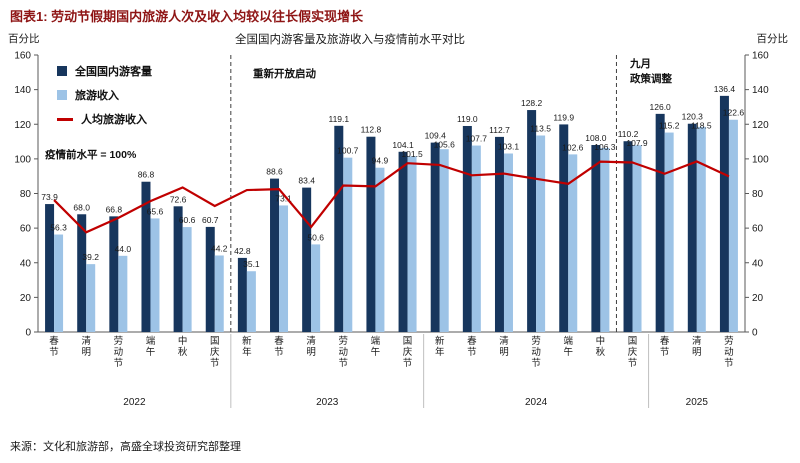 The height and width of the screenshot is (463, 800). Describe the element at coordinates (532, 103) in the screenshot. I see `bar-label-visitors: 128.2` at that location.